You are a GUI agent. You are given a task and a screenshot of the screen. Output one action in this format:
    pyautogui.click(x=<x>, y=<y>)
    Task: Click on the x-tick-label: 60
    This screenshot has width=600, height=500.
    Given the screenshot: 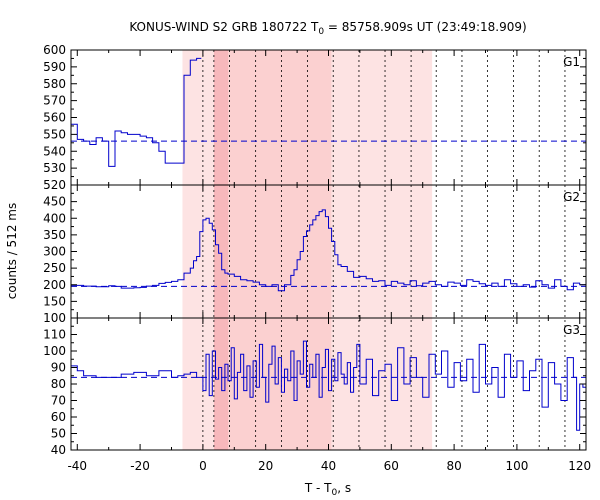 What is the action you would take?
    pyautogui.click(x=391, y=466)
    